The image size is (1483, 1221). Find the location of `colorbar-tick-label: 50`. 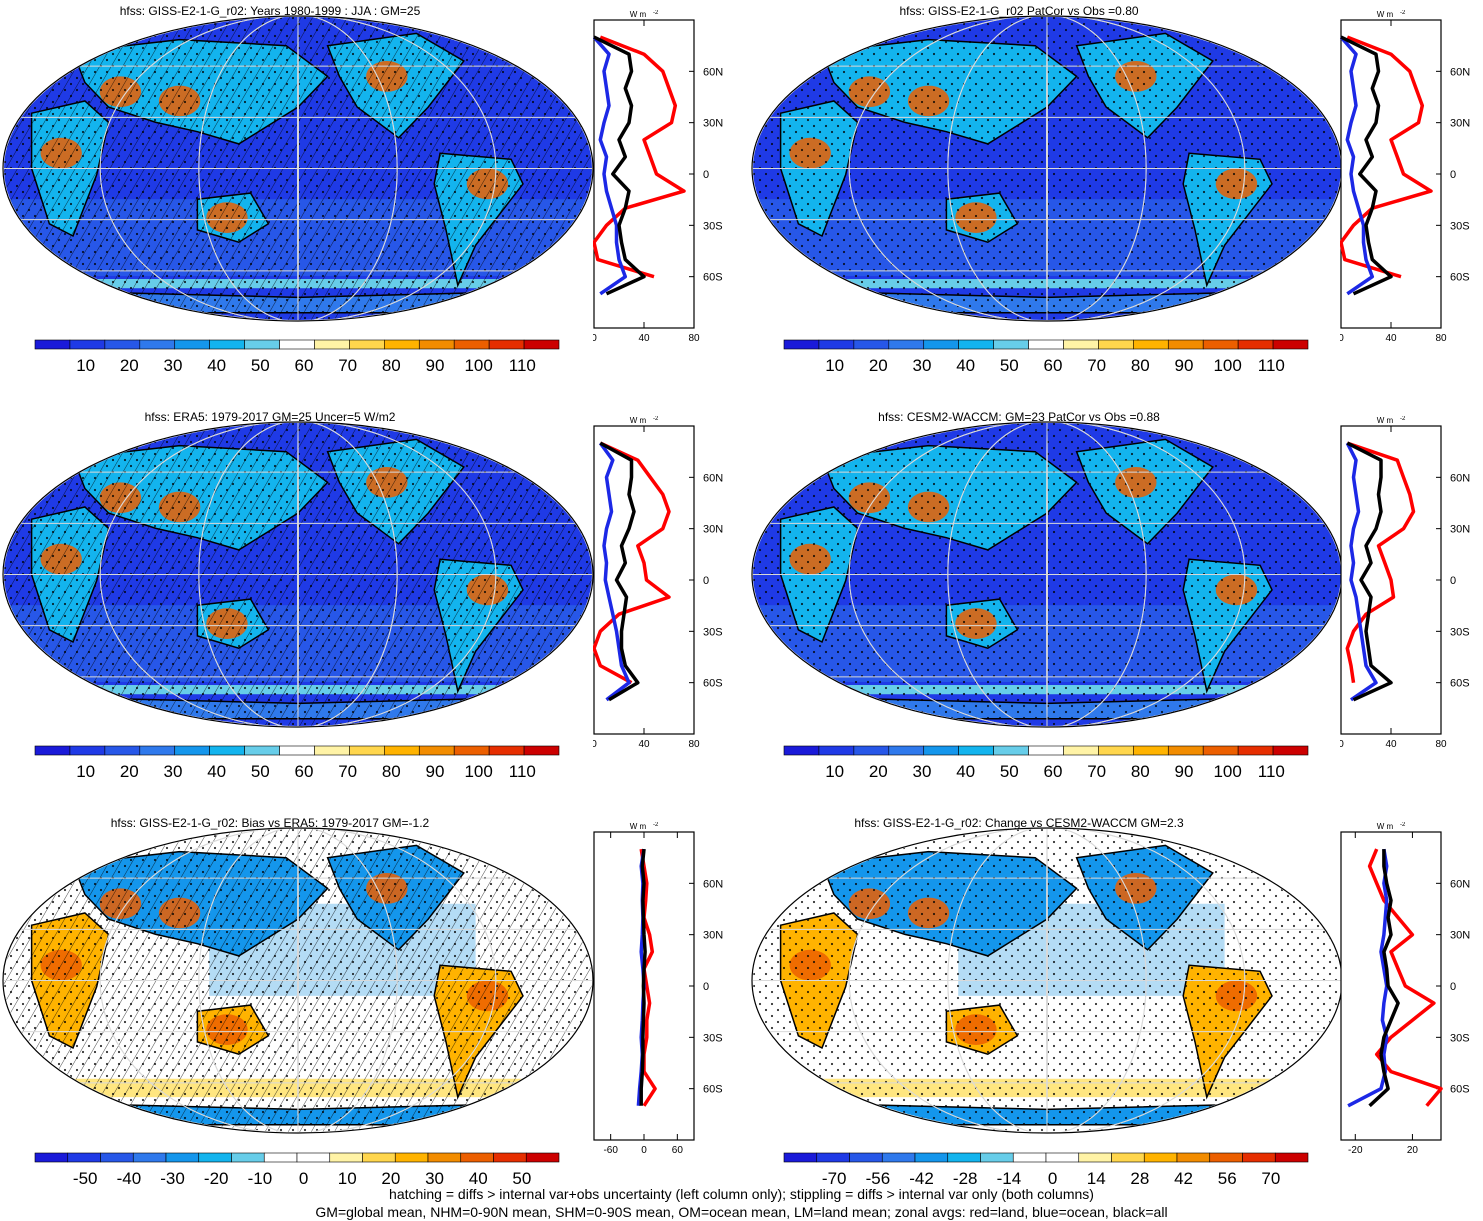

colorbar-tick-label: 50 is located at coordinates (260, 771).